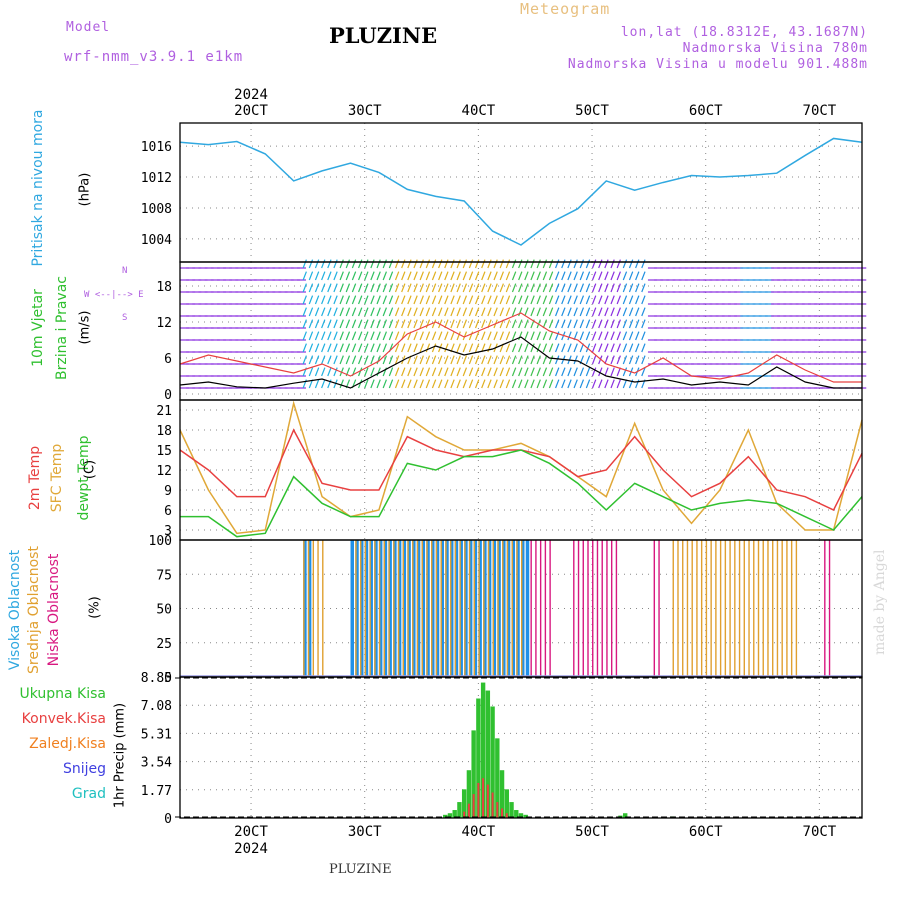  Describe the element at coordinates (744, 32) in the screenshot. I see `coords-label: lon,lat (18.8312E, 43.1687N)` at that location.